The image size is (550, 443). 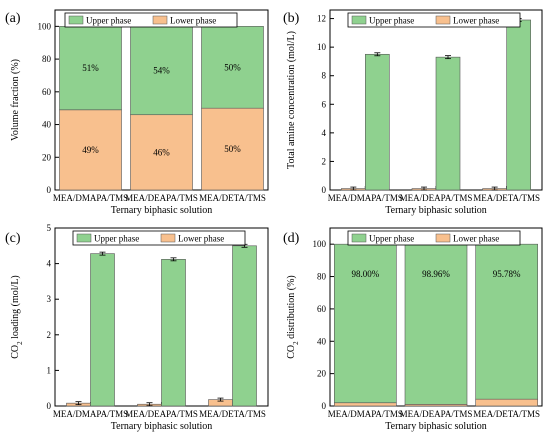 I want to click on y-tick-label: 10, so click(x=322, y=47).